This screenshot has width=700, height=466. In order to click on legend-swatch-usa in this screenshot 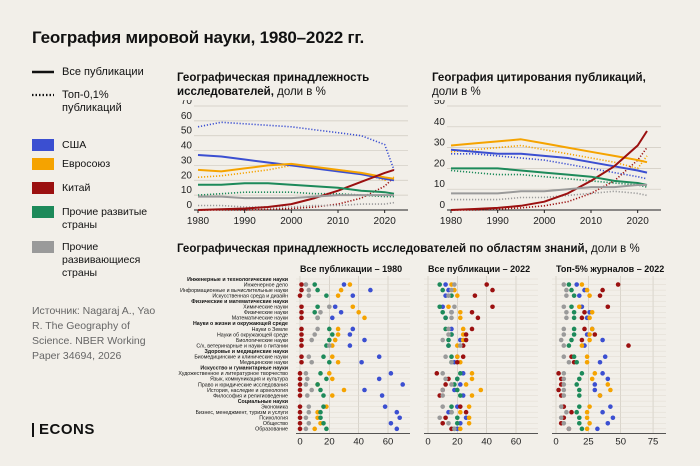, I will do `click(43, 145)`.